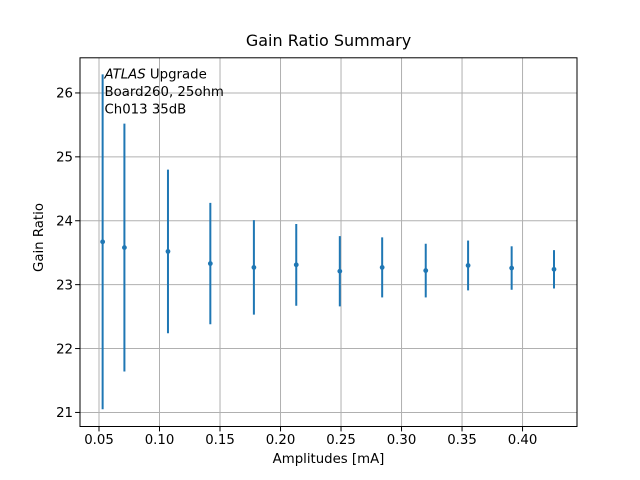 This screenshot has width=640, height=480. What do you see at coordinates (328, 40) in the screenshot?
I see `chart-title: Gain Ratio Summary` at bounding box center [328, 40].